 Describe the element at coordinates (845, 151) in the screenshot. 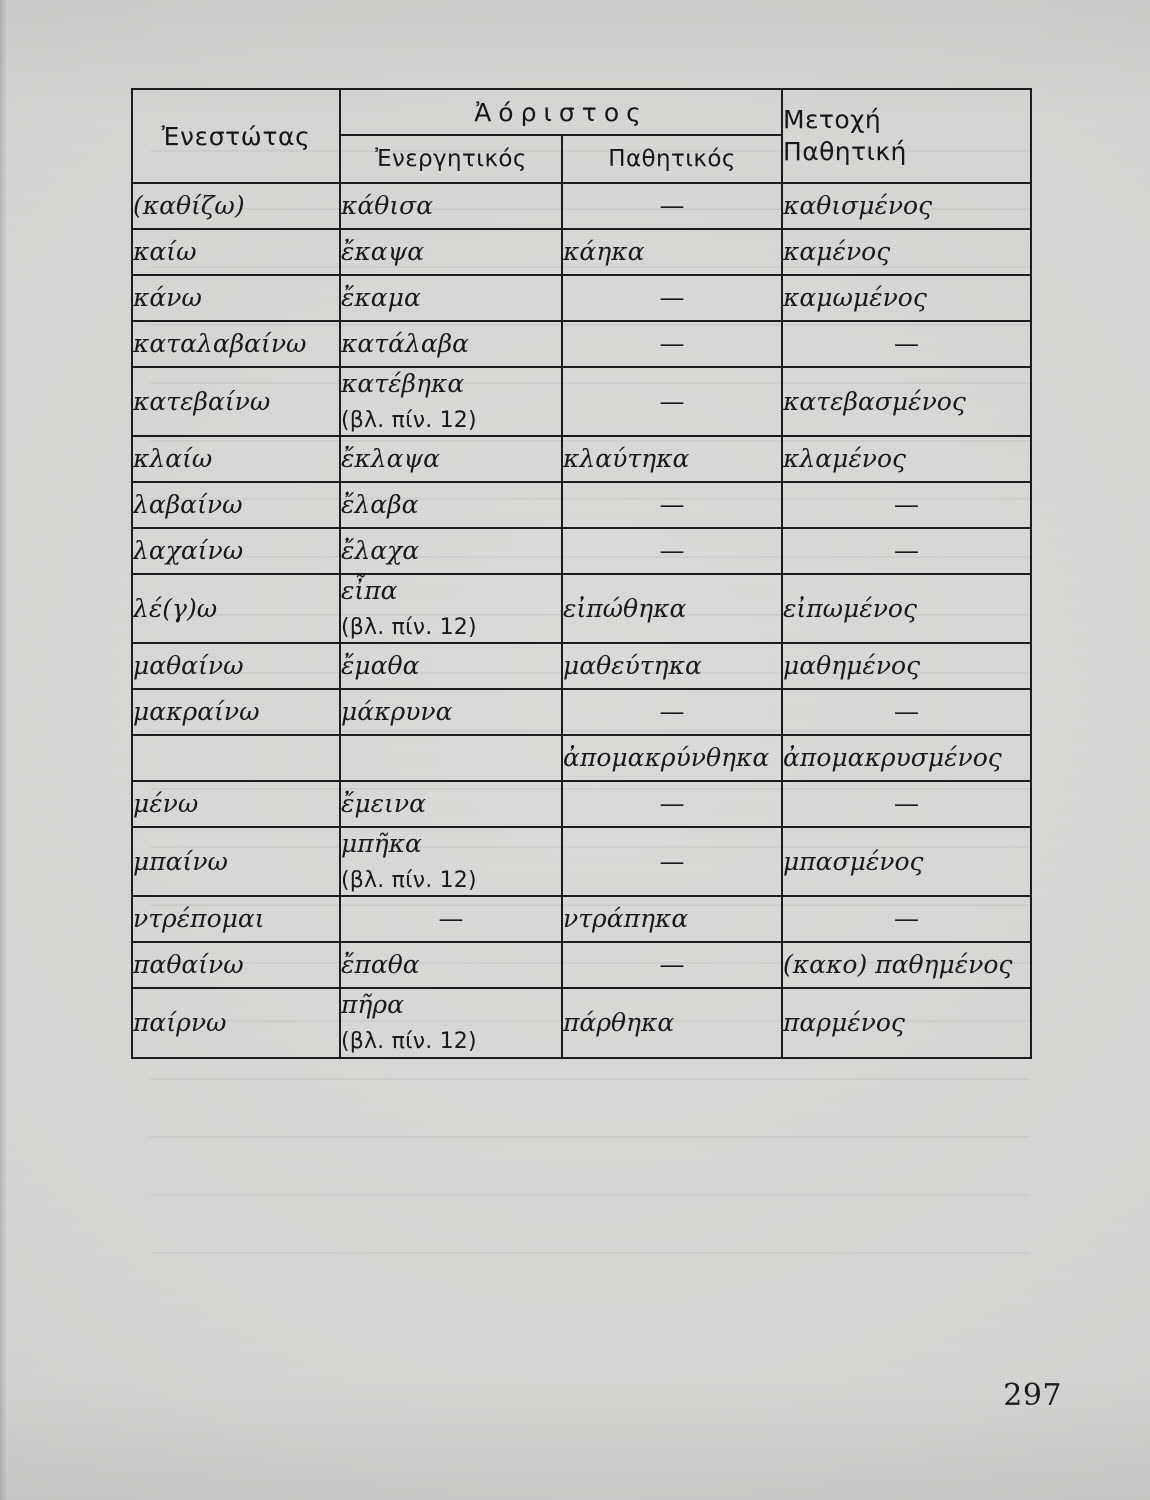

I see `header-participle-line2: Παθητική` at that location.